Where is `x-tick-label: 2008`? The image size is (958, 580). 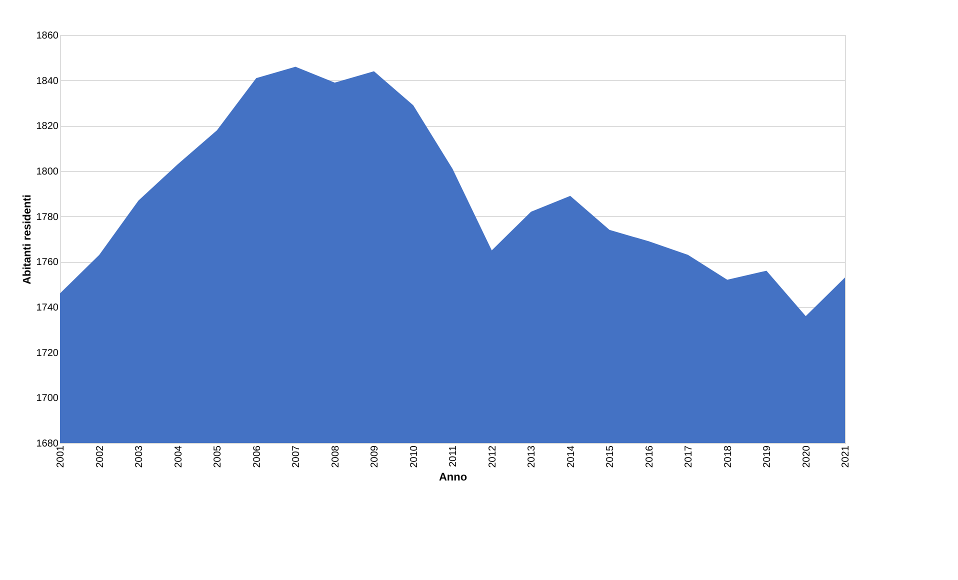 x-tick-label: 2008 is located at coordinates (336, 456).